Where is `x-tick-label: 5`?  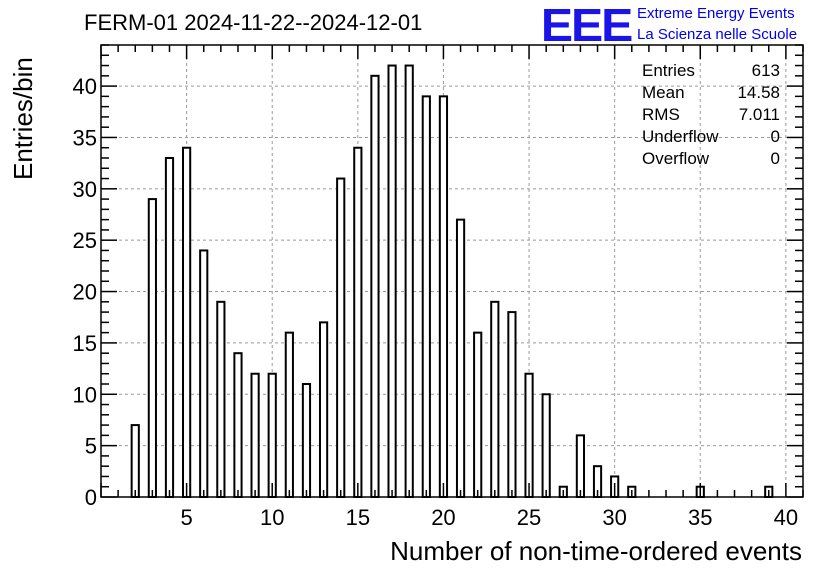
x-tick-label: 5 is located at coordinates (186, 517).